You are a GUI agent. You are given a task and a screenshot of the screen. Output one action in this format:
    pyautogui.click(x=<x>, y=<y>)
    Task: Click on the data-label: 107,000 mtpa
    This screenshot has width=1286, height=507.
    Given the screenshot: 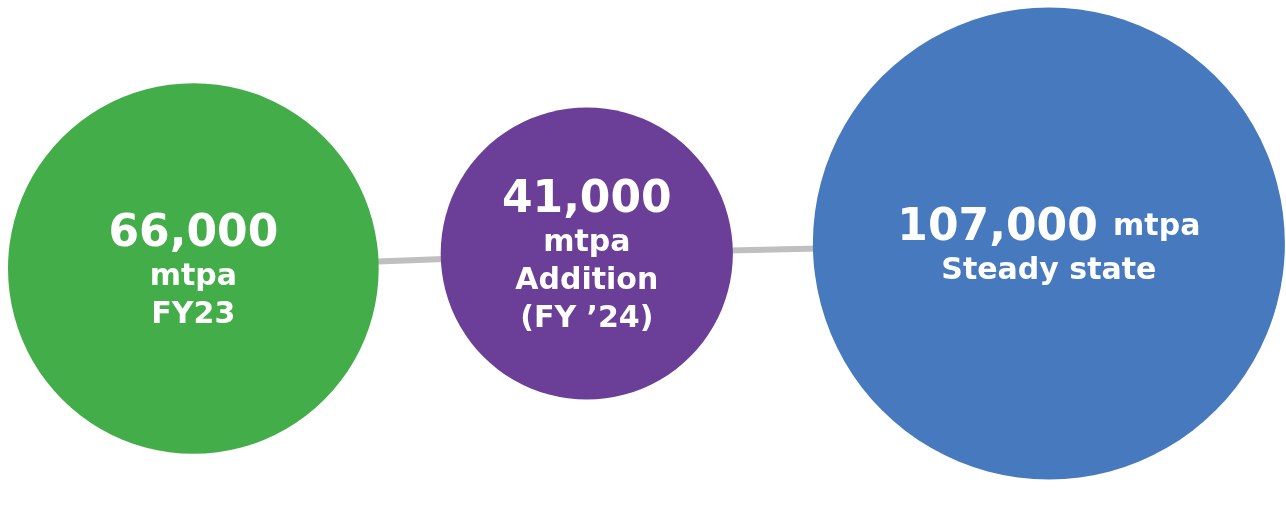 What is the action you would take?
    pyautogui.click(x=1049, y=224)
    